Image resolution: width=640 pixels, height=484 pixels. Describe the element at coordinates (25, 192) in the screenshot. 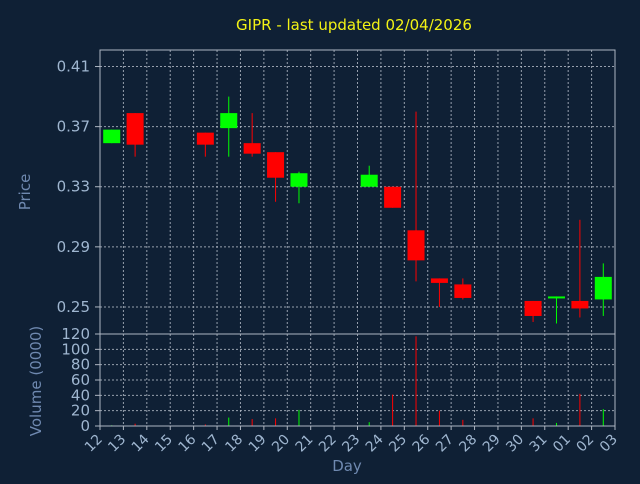

I see `price-axis-title: Price` at that location.